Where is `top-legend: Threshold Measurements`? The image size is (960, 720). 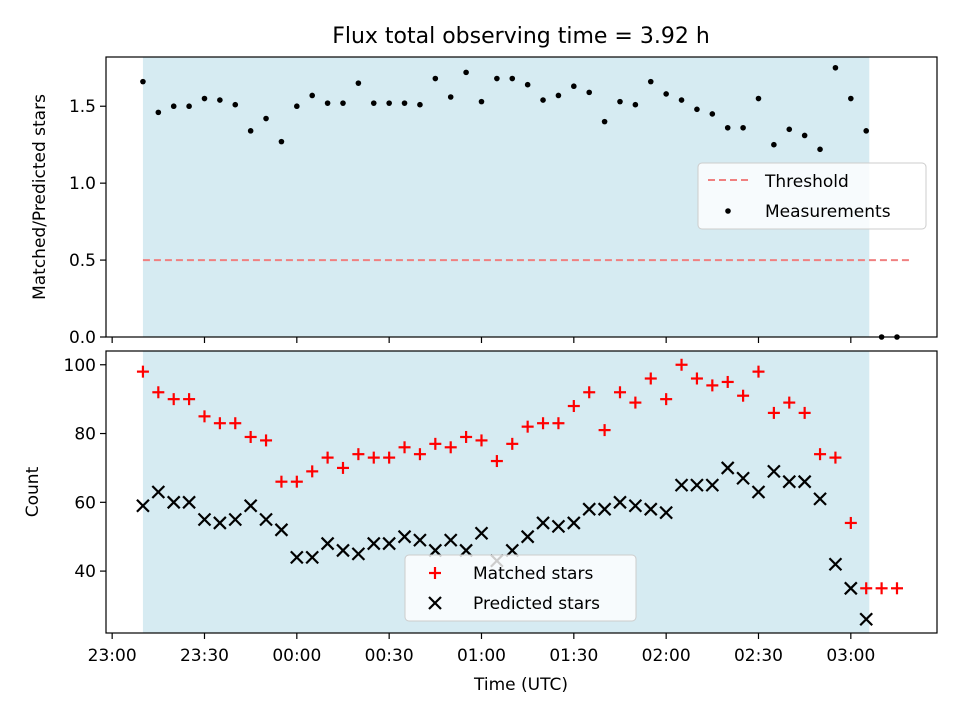 top-legend: Threshold Measurements is located at coordinates (812, 196).